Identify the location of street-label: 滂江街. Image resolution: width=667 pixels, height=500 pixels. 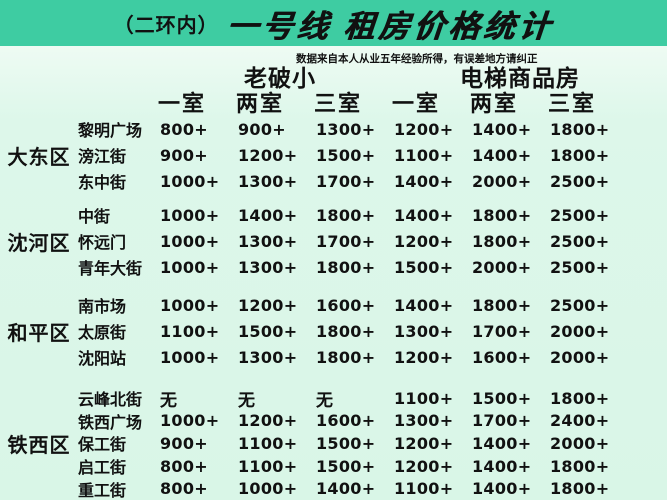
(102, 157).